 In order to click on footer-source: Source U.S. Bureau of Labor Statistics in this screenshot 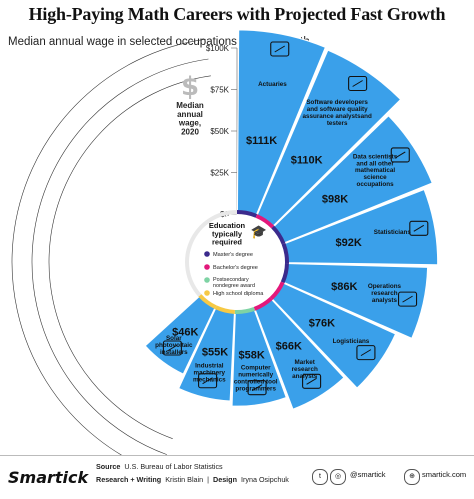, I will do `click(159, 466)`.